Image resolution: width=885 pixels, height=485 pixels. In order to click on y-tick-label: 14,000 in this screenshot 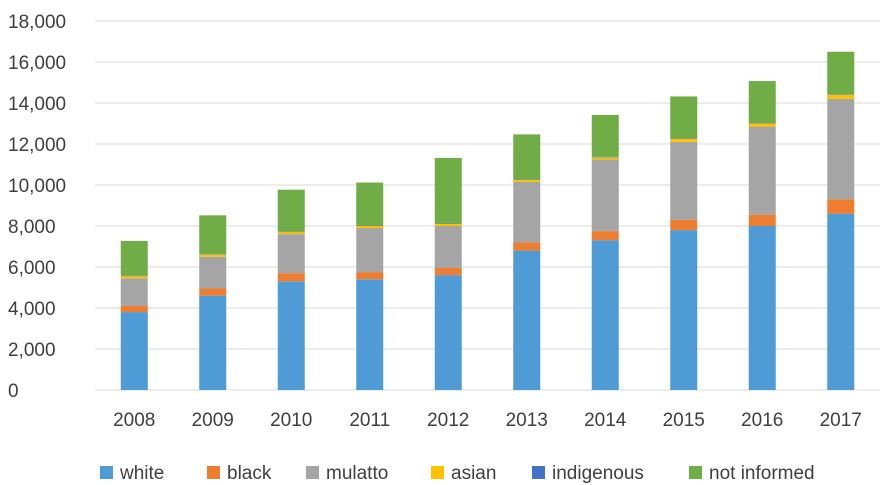, I will do `click(37, 104)`.